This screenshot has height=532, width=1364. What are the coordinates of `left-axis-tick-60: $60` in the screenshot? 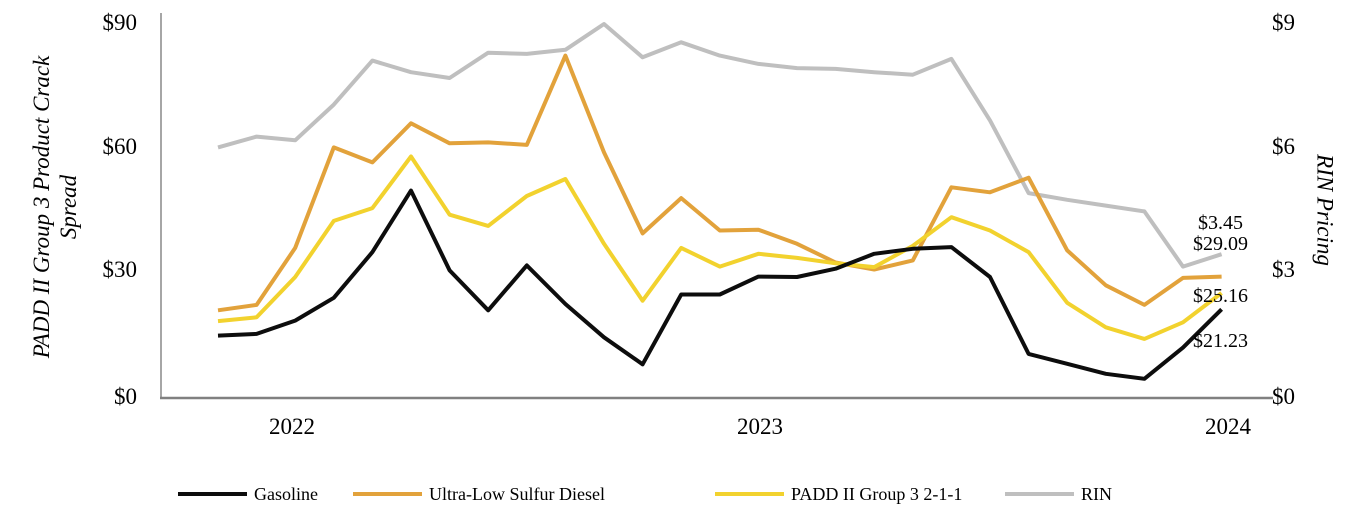 It's located at (120, 146).